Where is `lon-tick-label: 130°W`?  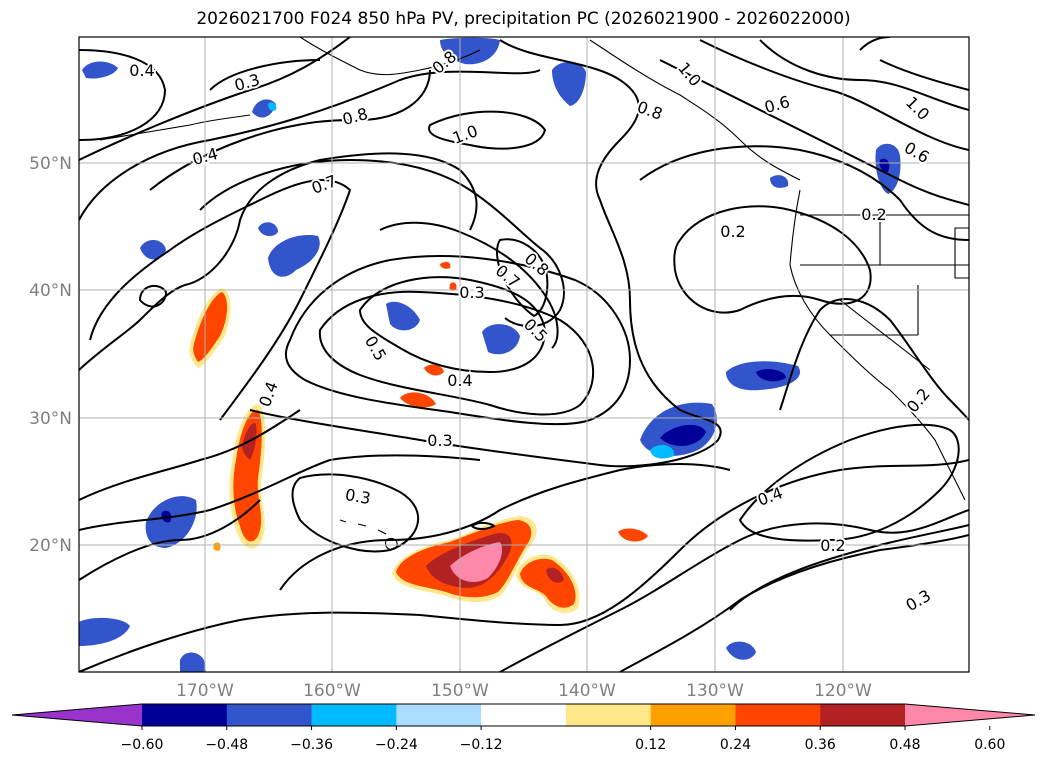
lon-tick-label: 130°W is located at coordinates (715, 691).